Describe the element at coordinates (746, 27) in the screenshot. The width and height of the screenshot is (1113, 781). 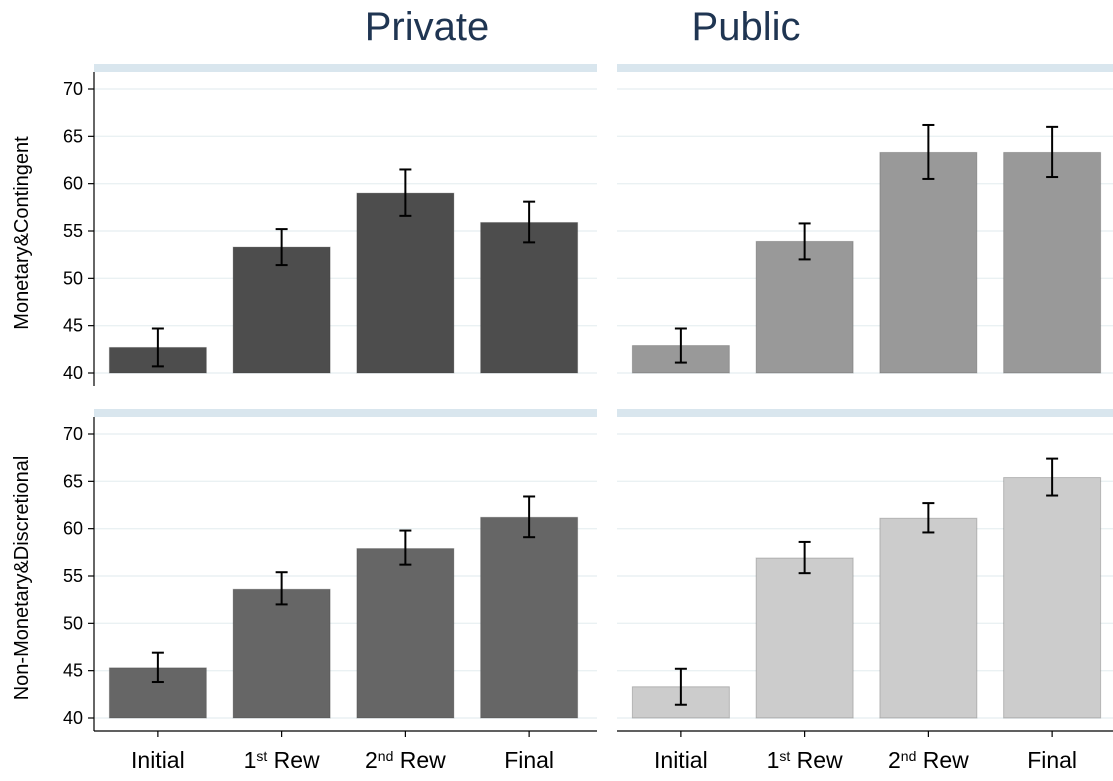
I see `column-title-public: Public` at that location.